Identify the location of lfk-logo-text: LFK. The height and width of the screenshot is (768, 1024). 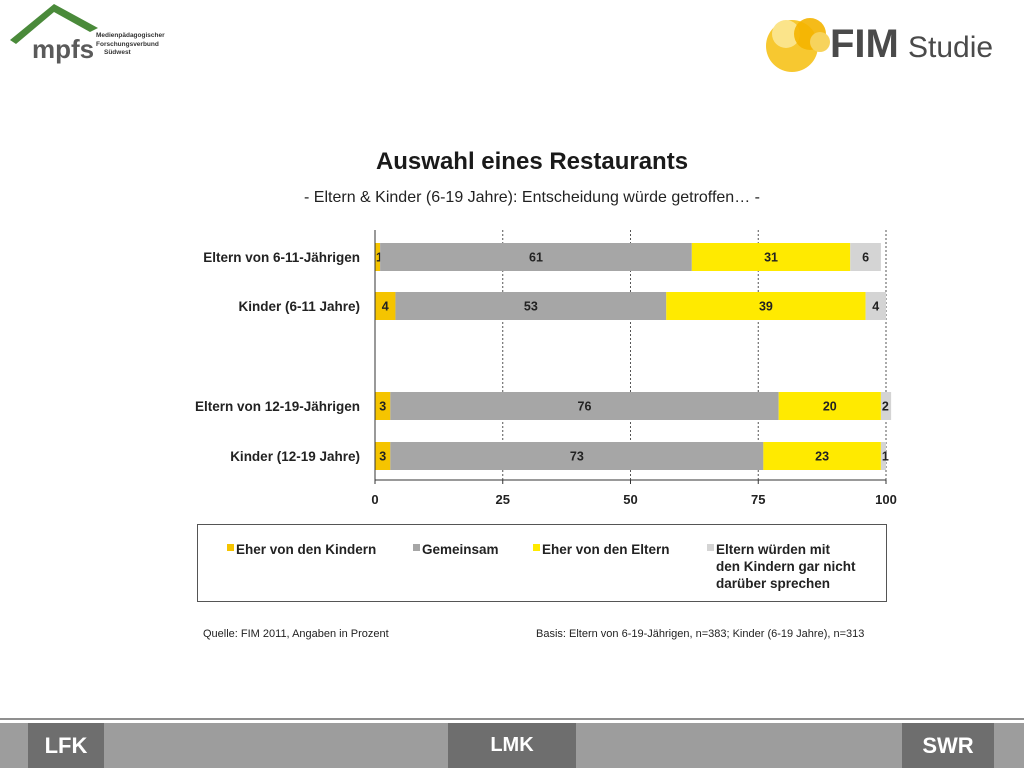
(66, 745).